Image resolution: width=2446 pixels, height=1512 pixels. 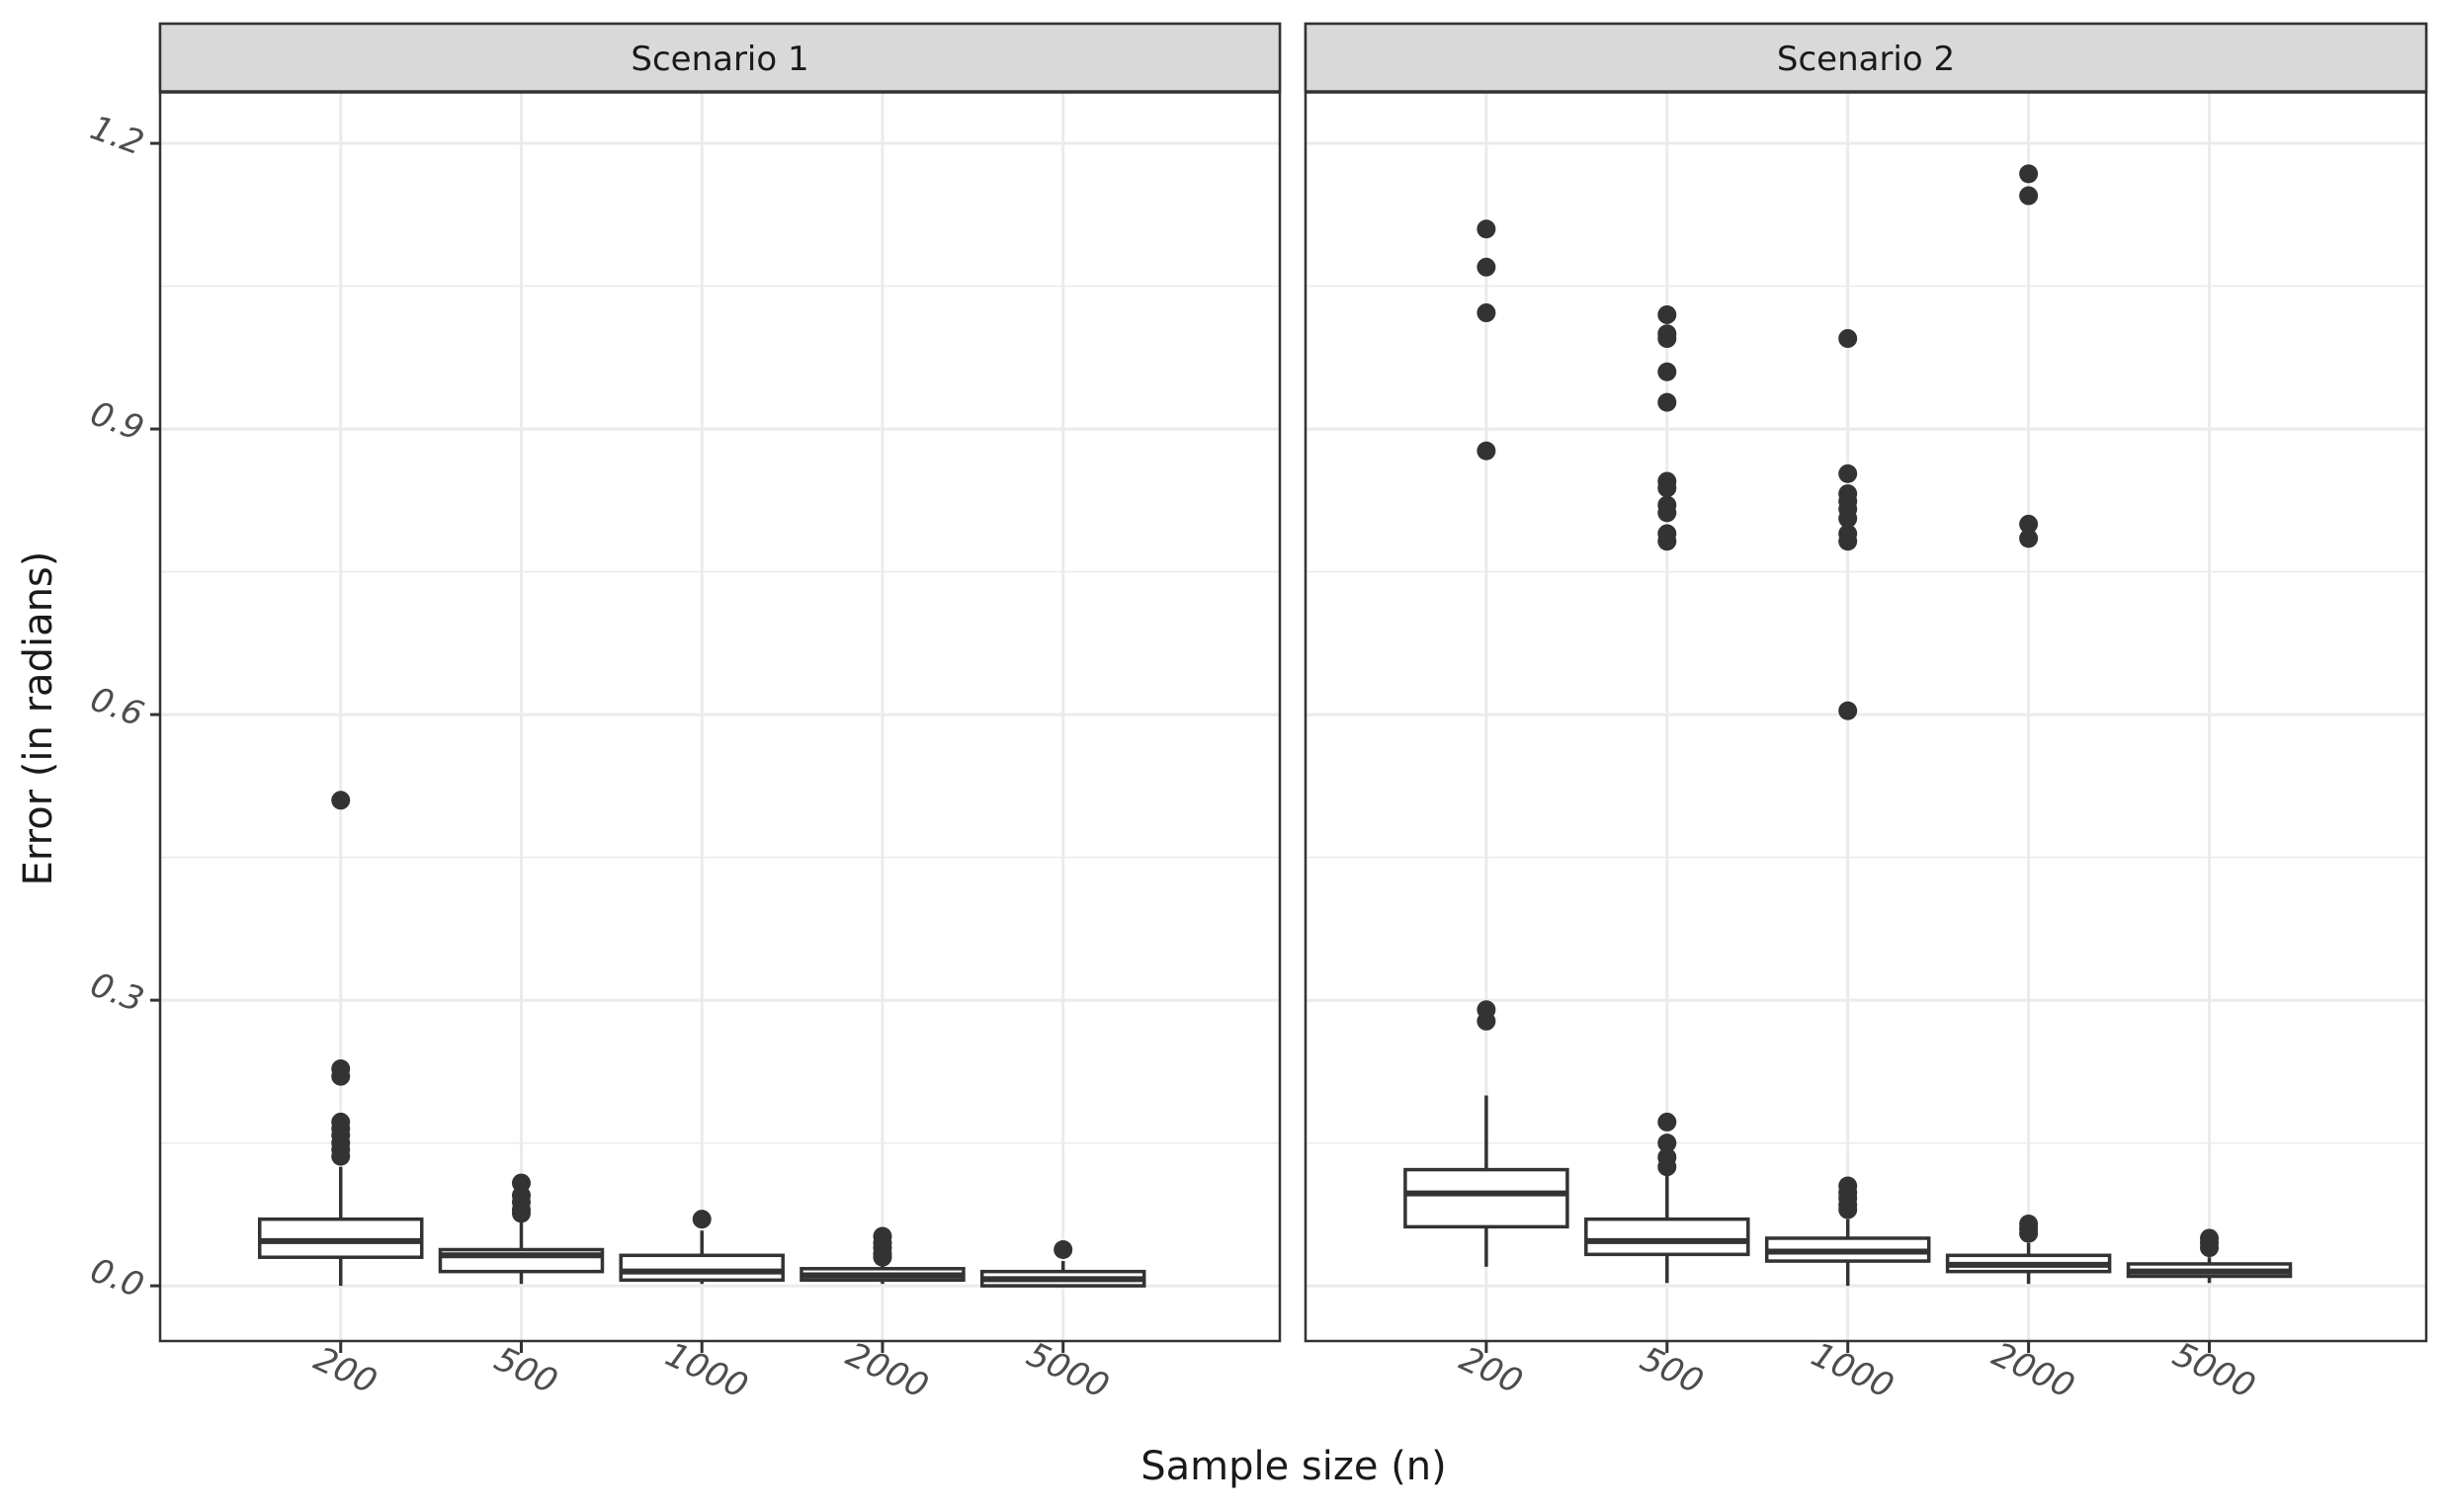 I want to click on y-axis-title: Error (in radians), so click(x=38, y=718).